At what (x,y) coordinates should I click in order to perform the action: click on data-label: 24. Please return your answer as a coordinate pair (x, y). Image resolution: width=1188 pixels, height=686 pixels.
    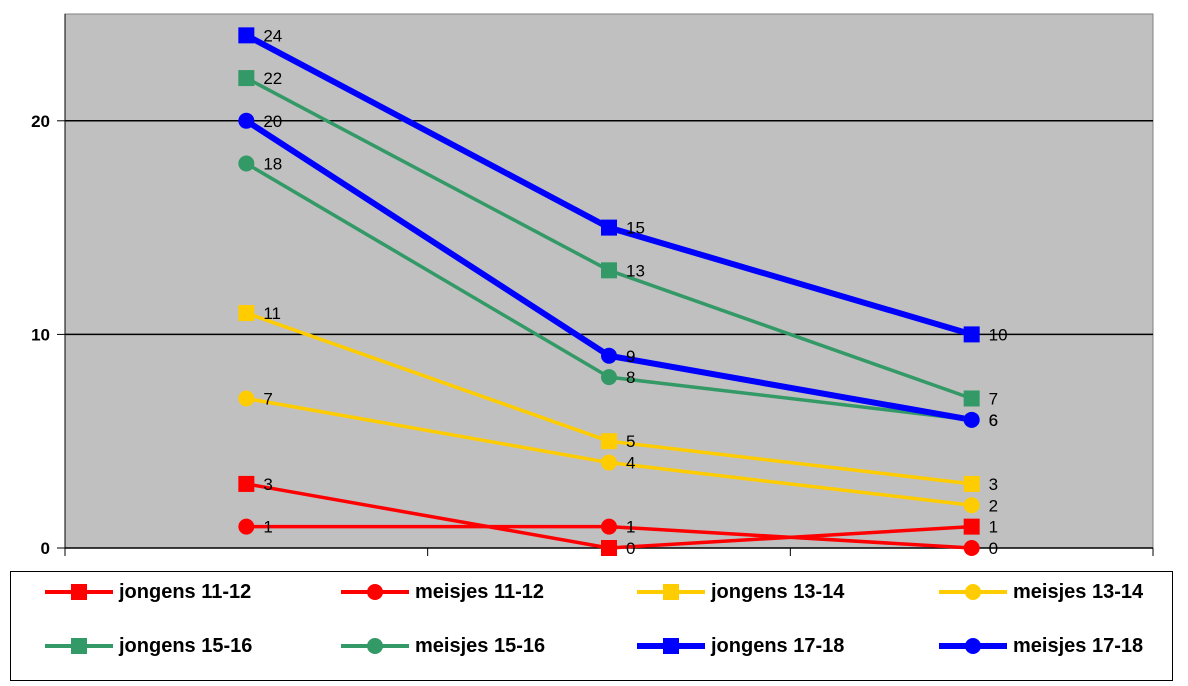
    Looking at the image, I should click on (272, 35).